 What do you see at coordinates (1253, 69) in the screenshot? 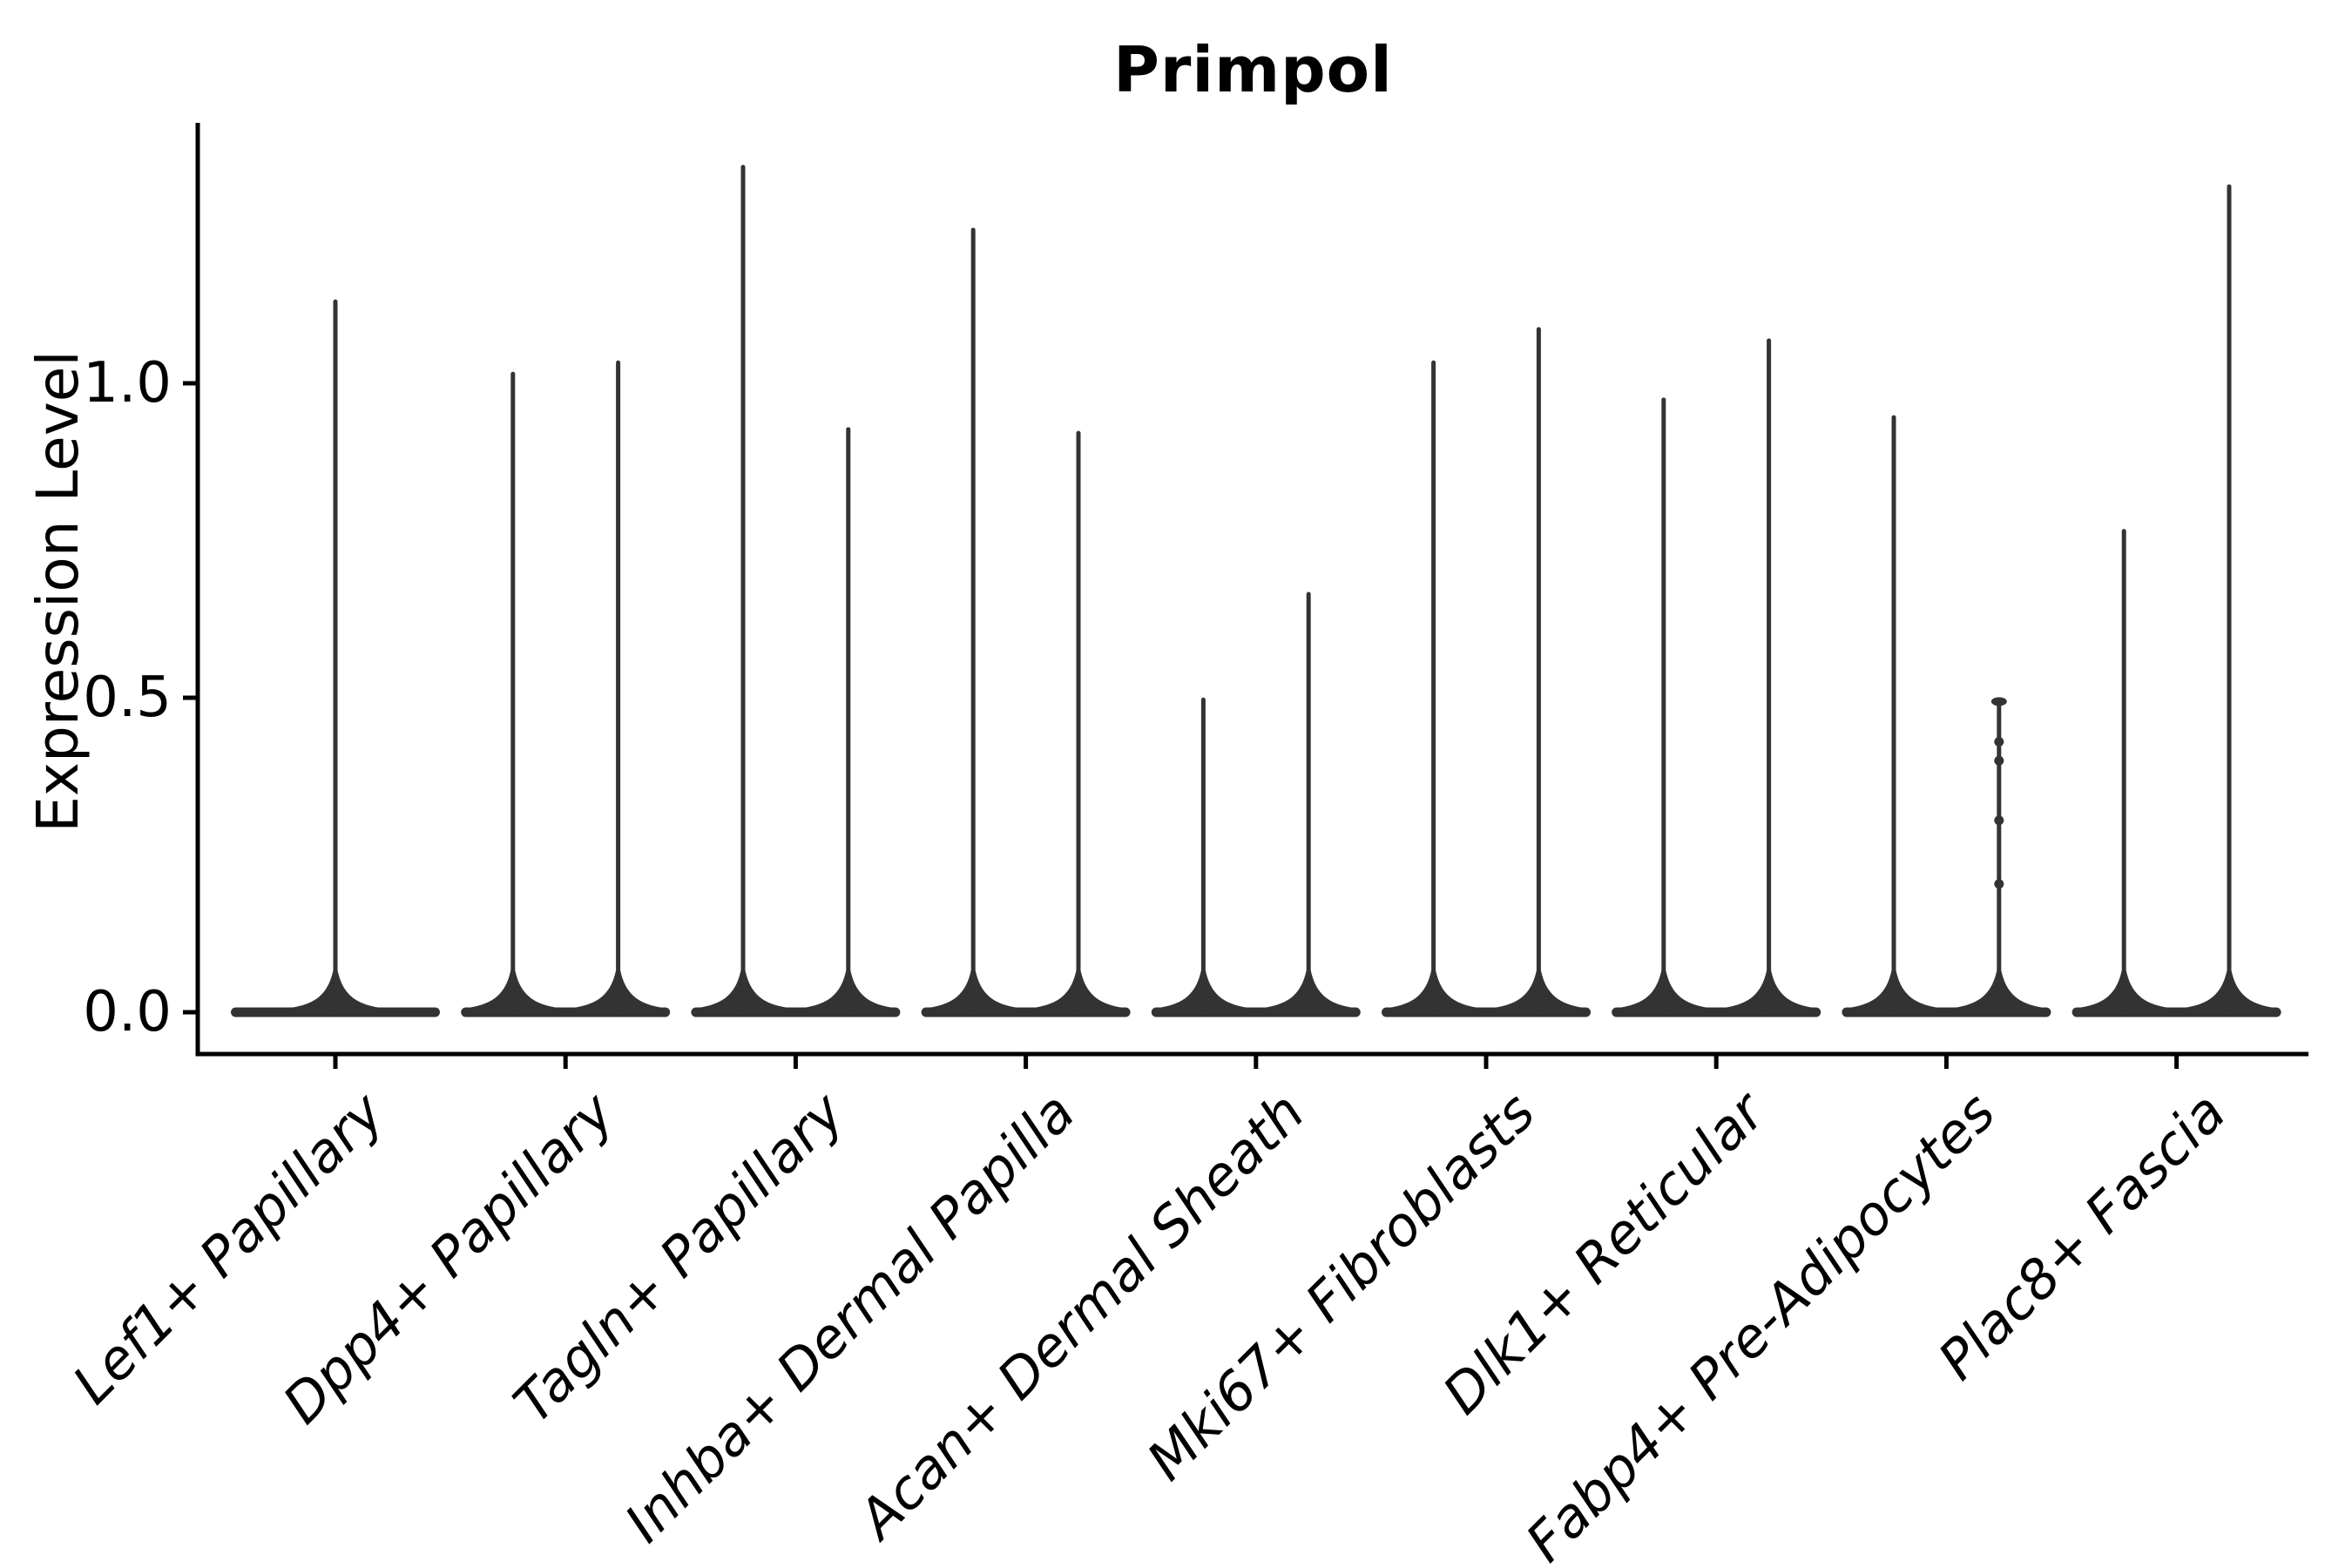
I see `chart-title: Primpol` at bounding box center [1253, 69].